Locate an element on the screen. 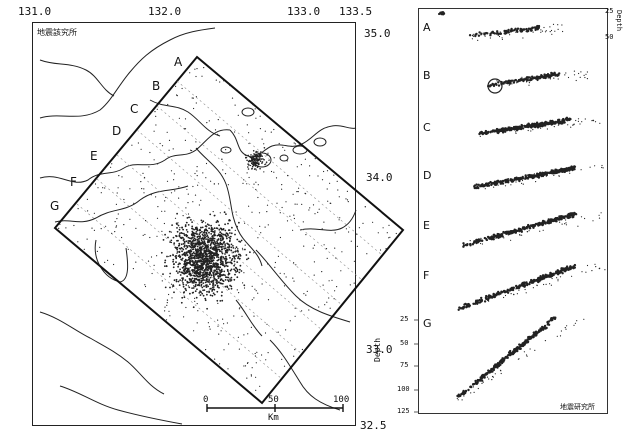  scale-label-50: 50 is located at coordinates (273, 400).